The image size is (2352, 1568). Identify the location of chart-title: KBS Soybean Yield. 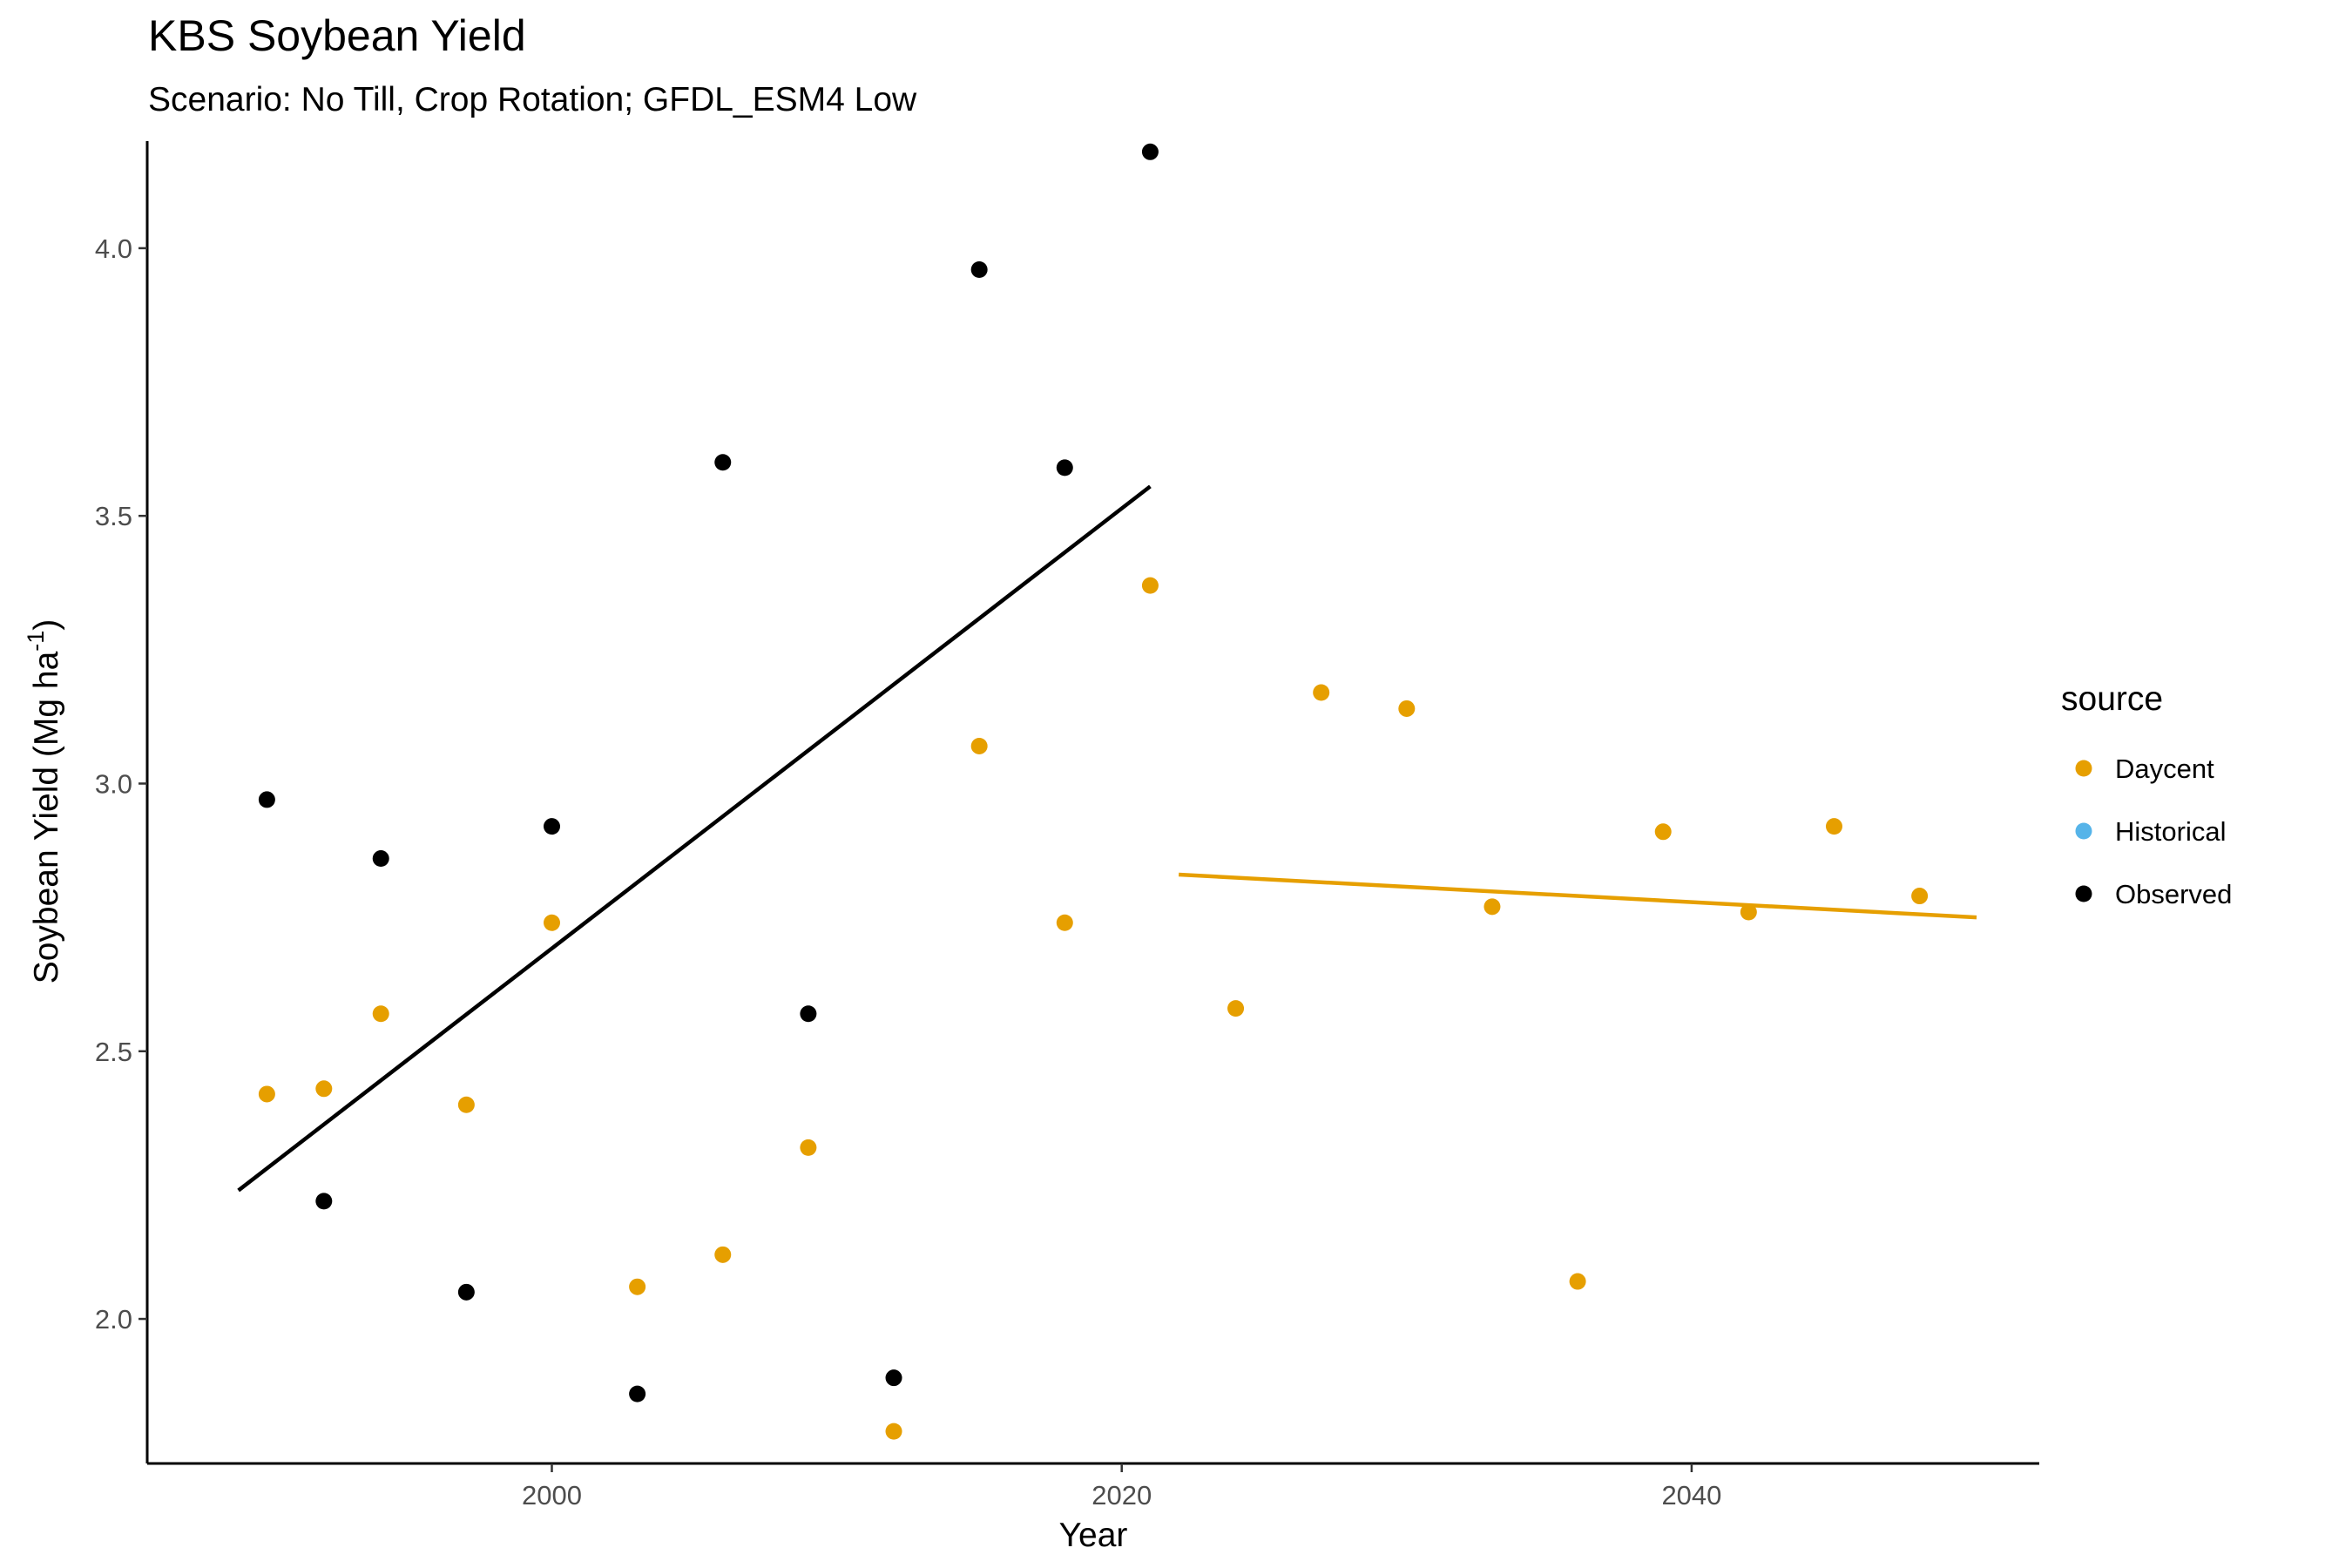
(337, 35).